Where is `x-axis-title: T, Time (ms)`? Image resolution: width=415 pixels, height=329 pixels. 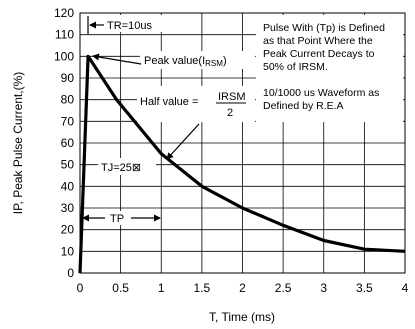 x-axis-title: T, Time (ms) is located at coordinates (242, 317).